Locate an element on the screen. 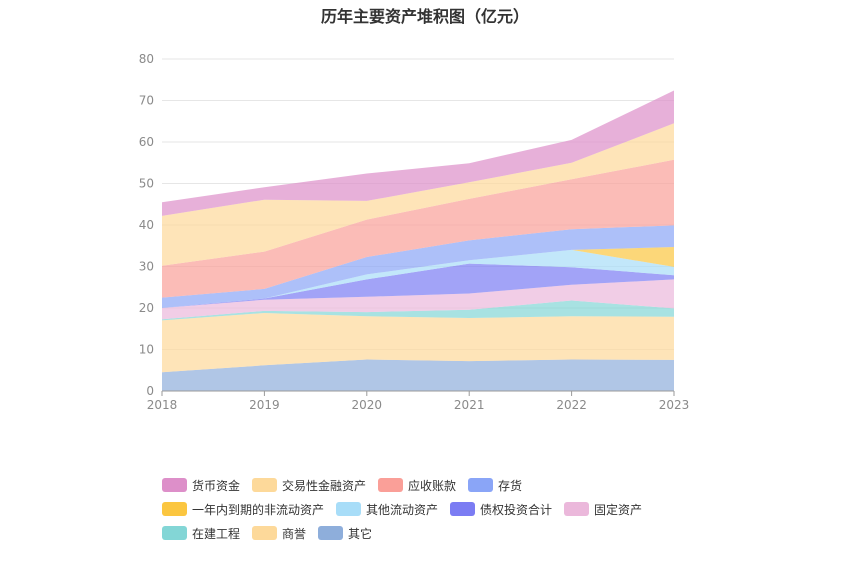 The image size is (850, 574). x-tick-label: 2019 is located at coordinates (264, 405).